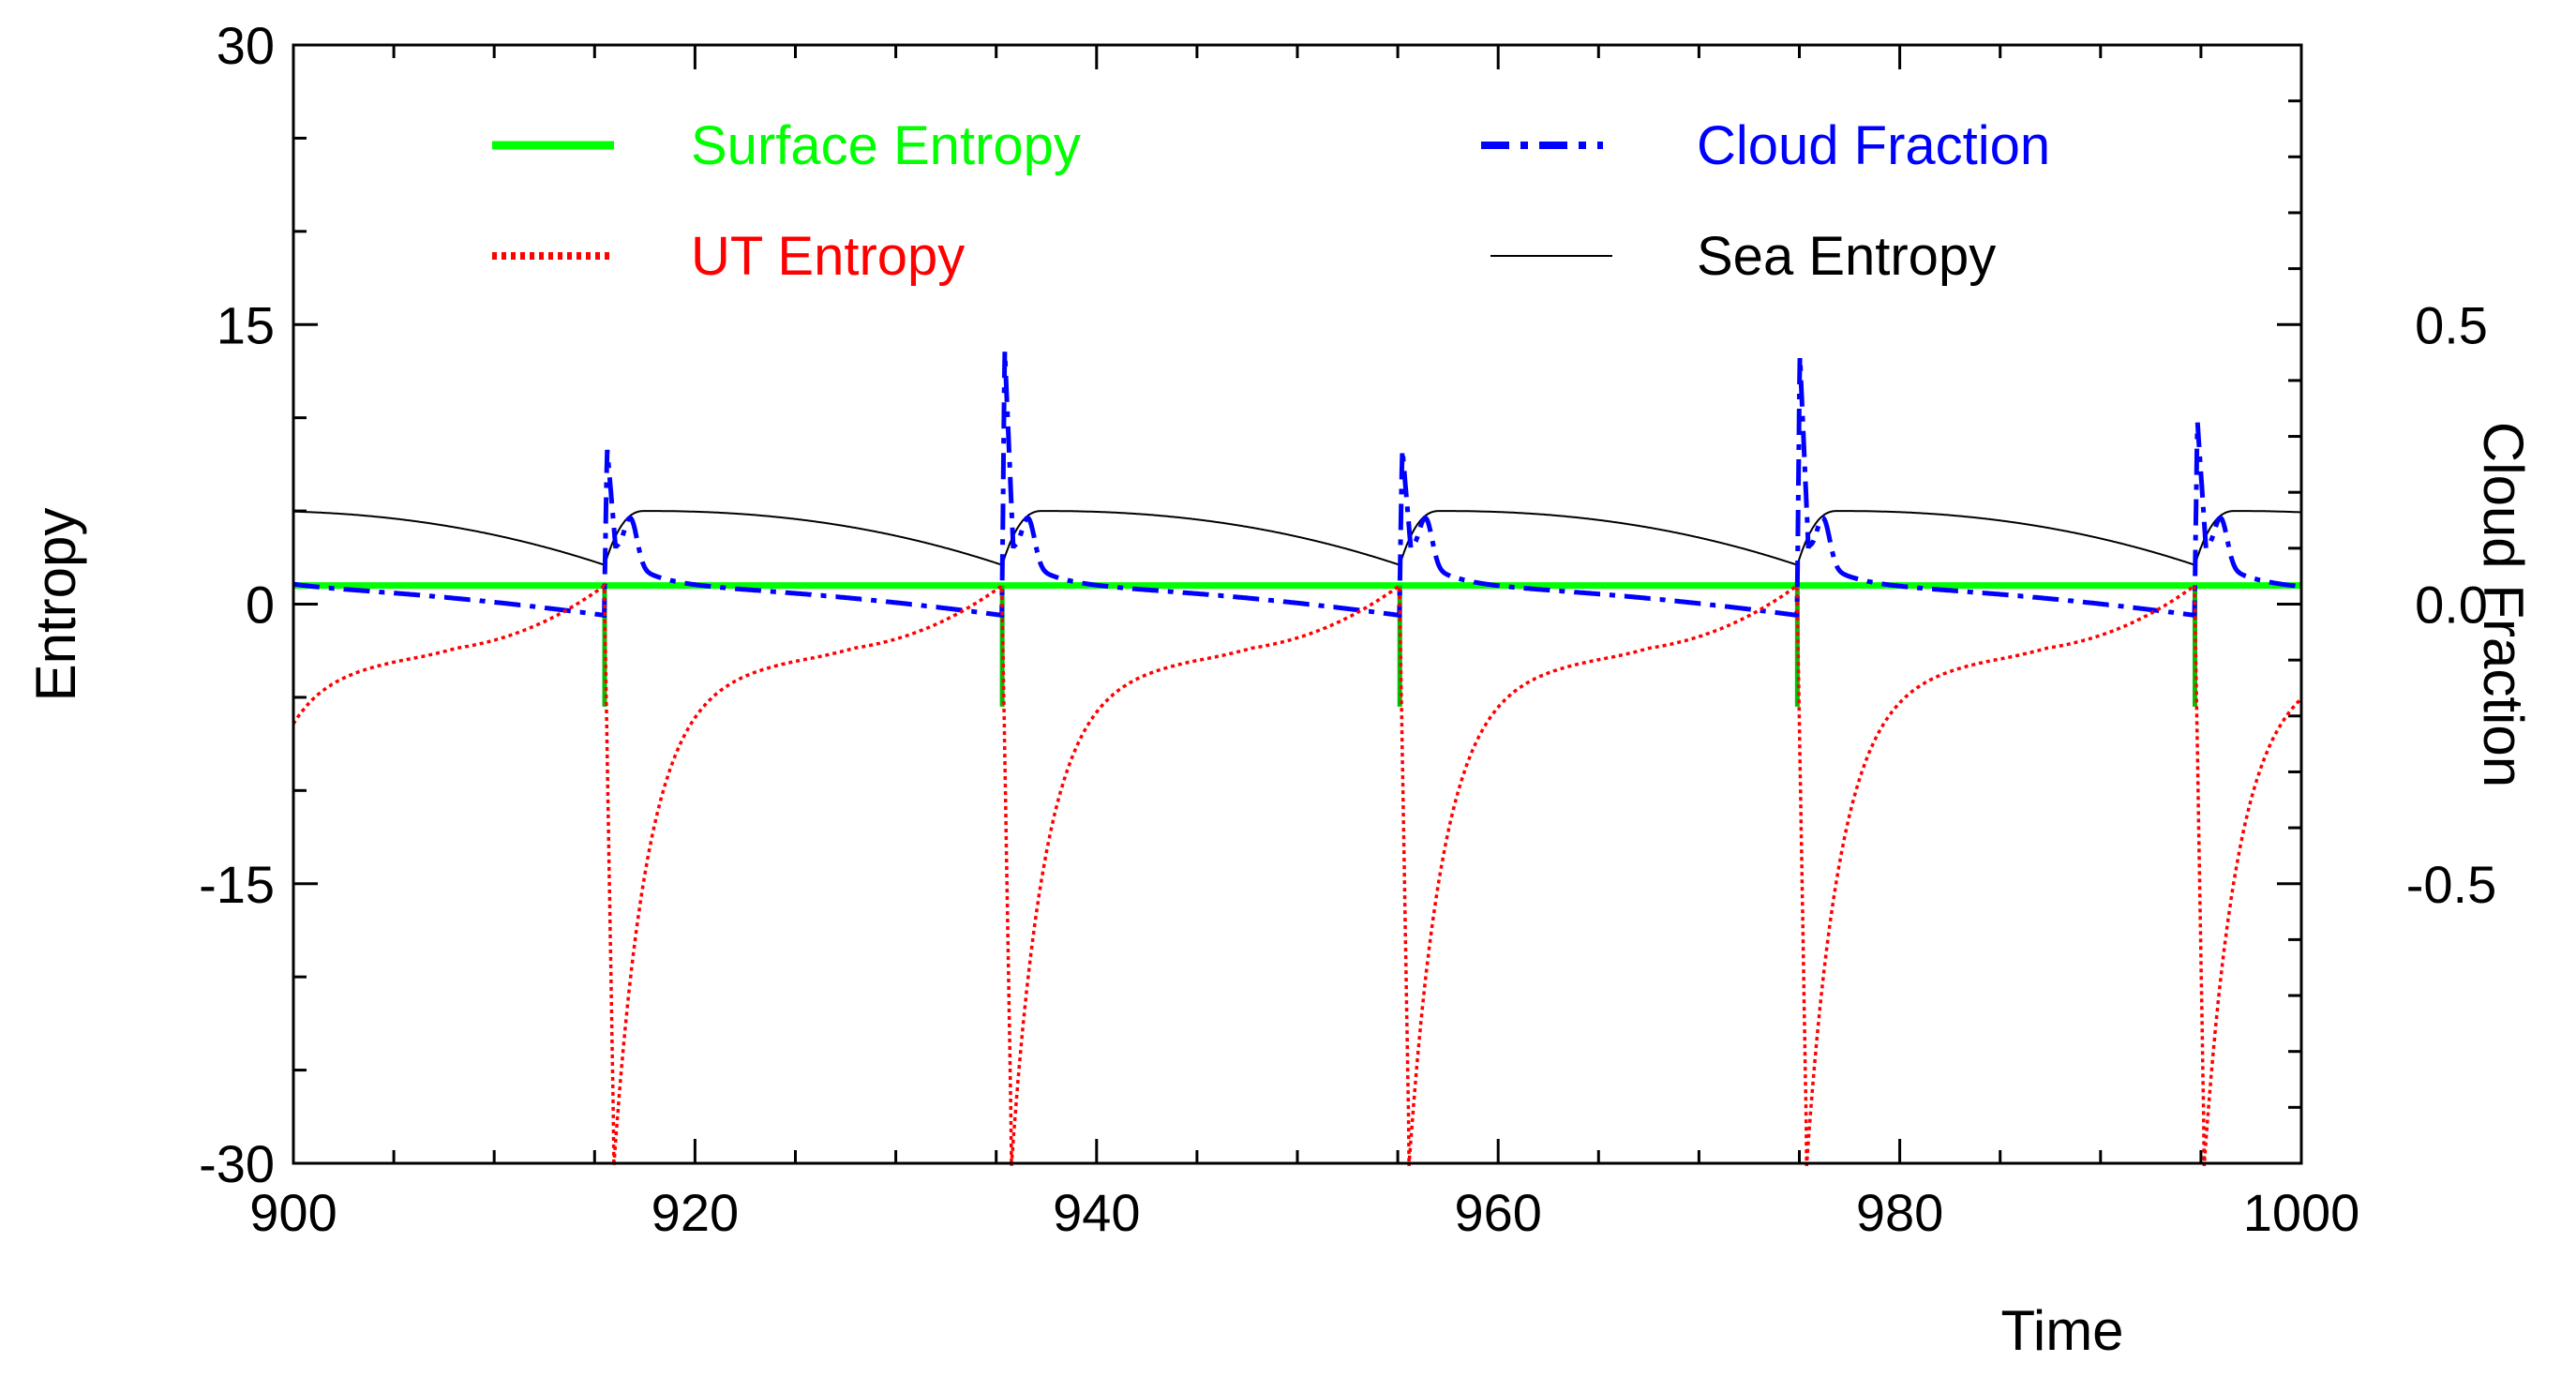 The width and height of the screenshot is (2576, 1377). I want to click on y2-axis-title: Cloud Fraction, so click(2503, 604).